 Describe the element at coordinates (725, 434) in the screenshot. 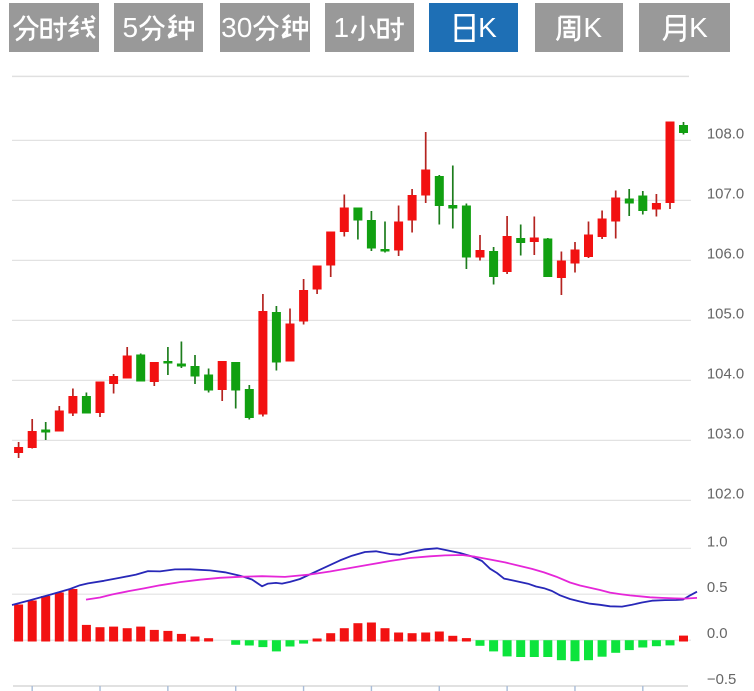

I see `svg-text: 103.0` at that location.